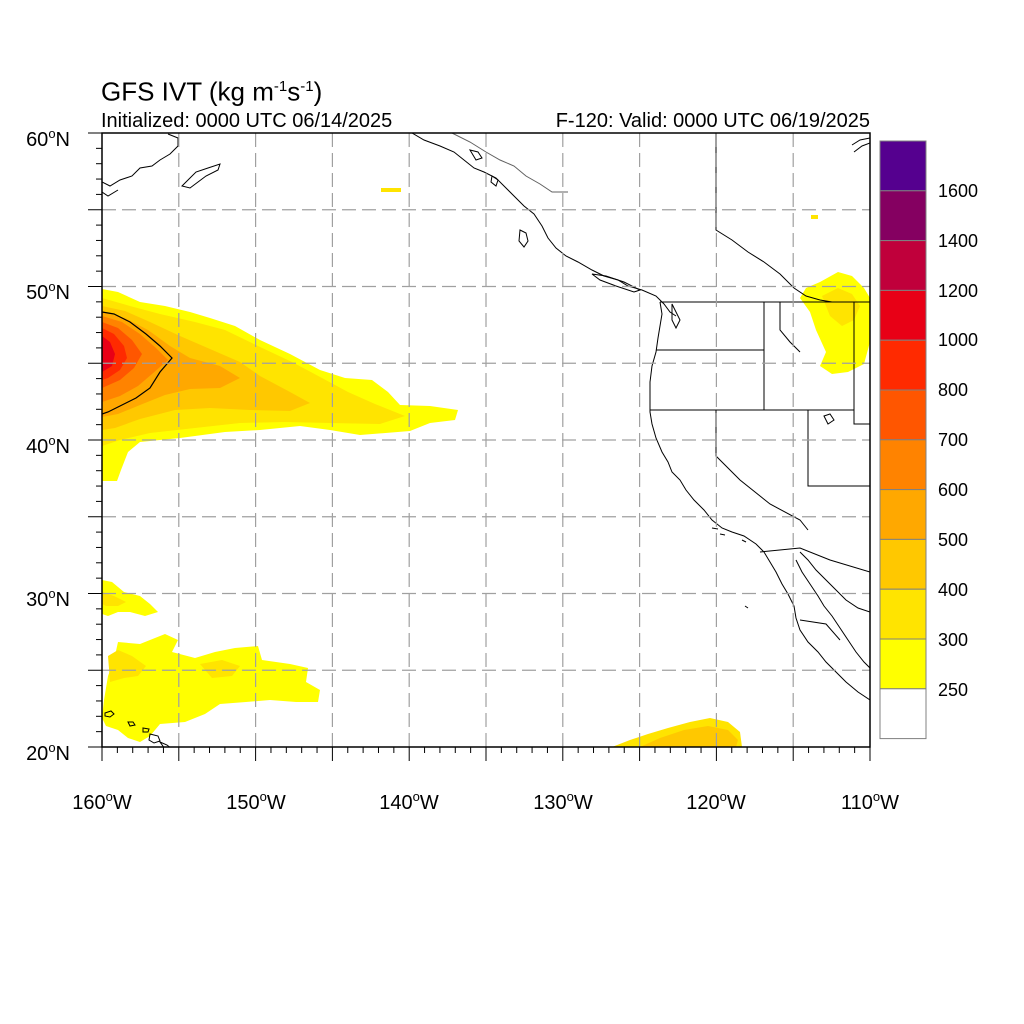  Describe the element at coordinates (712, 121) in the screenshot. I see `valid-time: F-120: Valid: 0000 UTC 06/19/2025` at that location.